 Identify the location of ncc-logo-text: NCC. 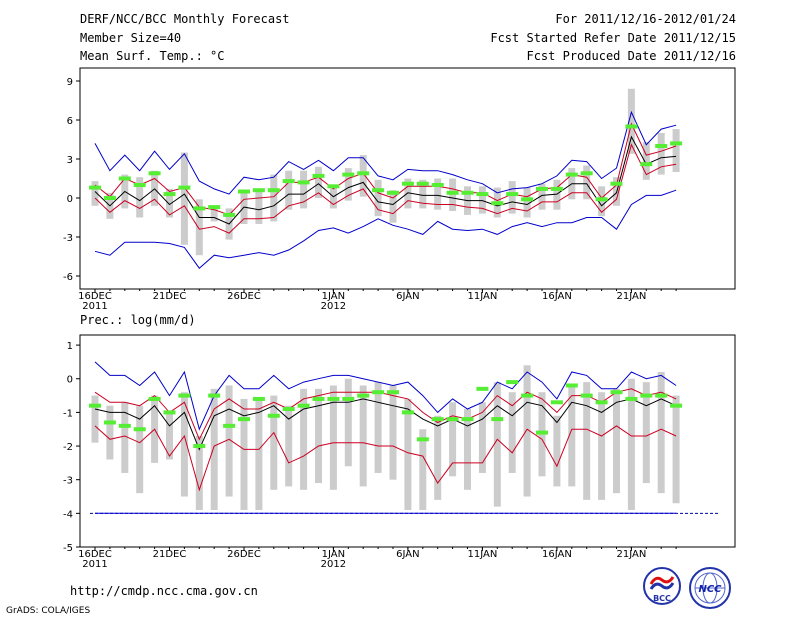
(710, 589).